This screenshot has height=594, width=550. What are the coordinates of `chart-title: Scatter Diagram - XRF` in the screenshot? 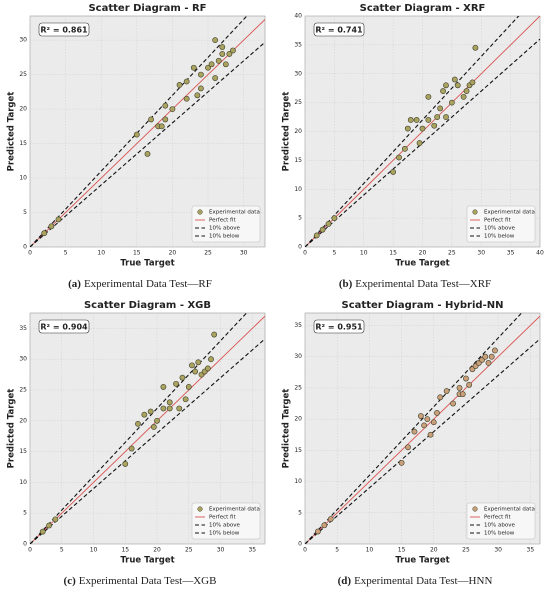 It's located at (423, 8).